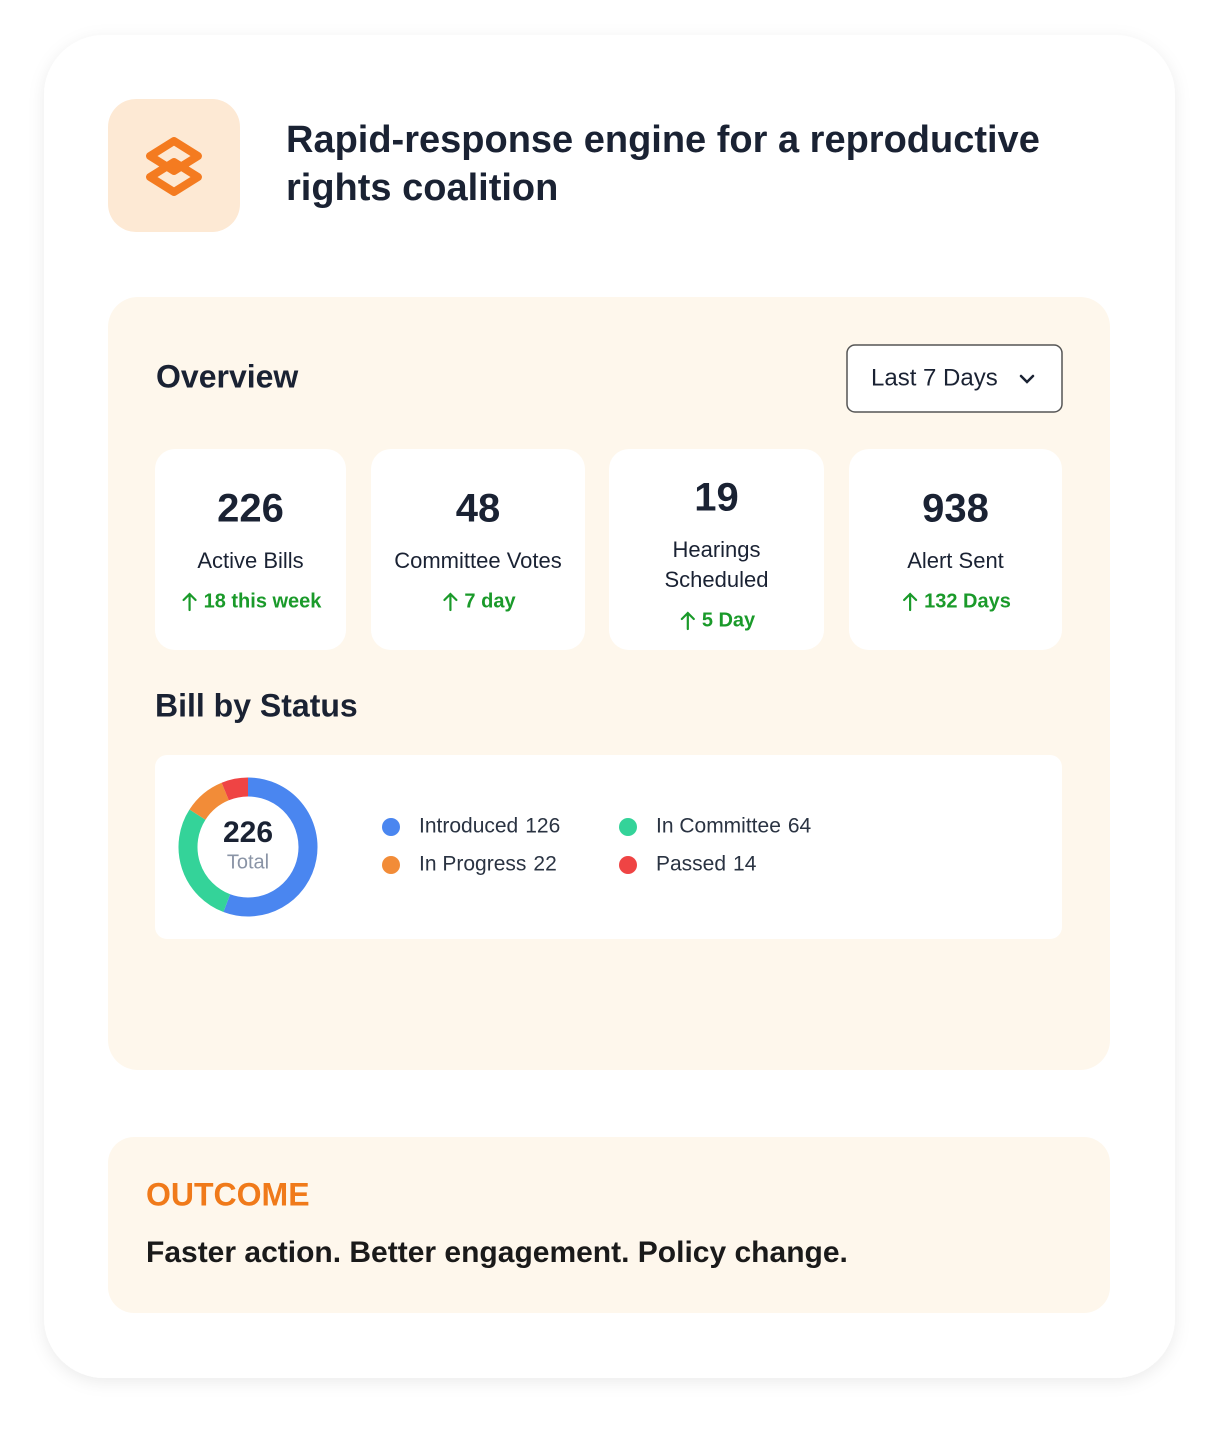  I want to click on donut-center-label: Total, so click(248, 862).